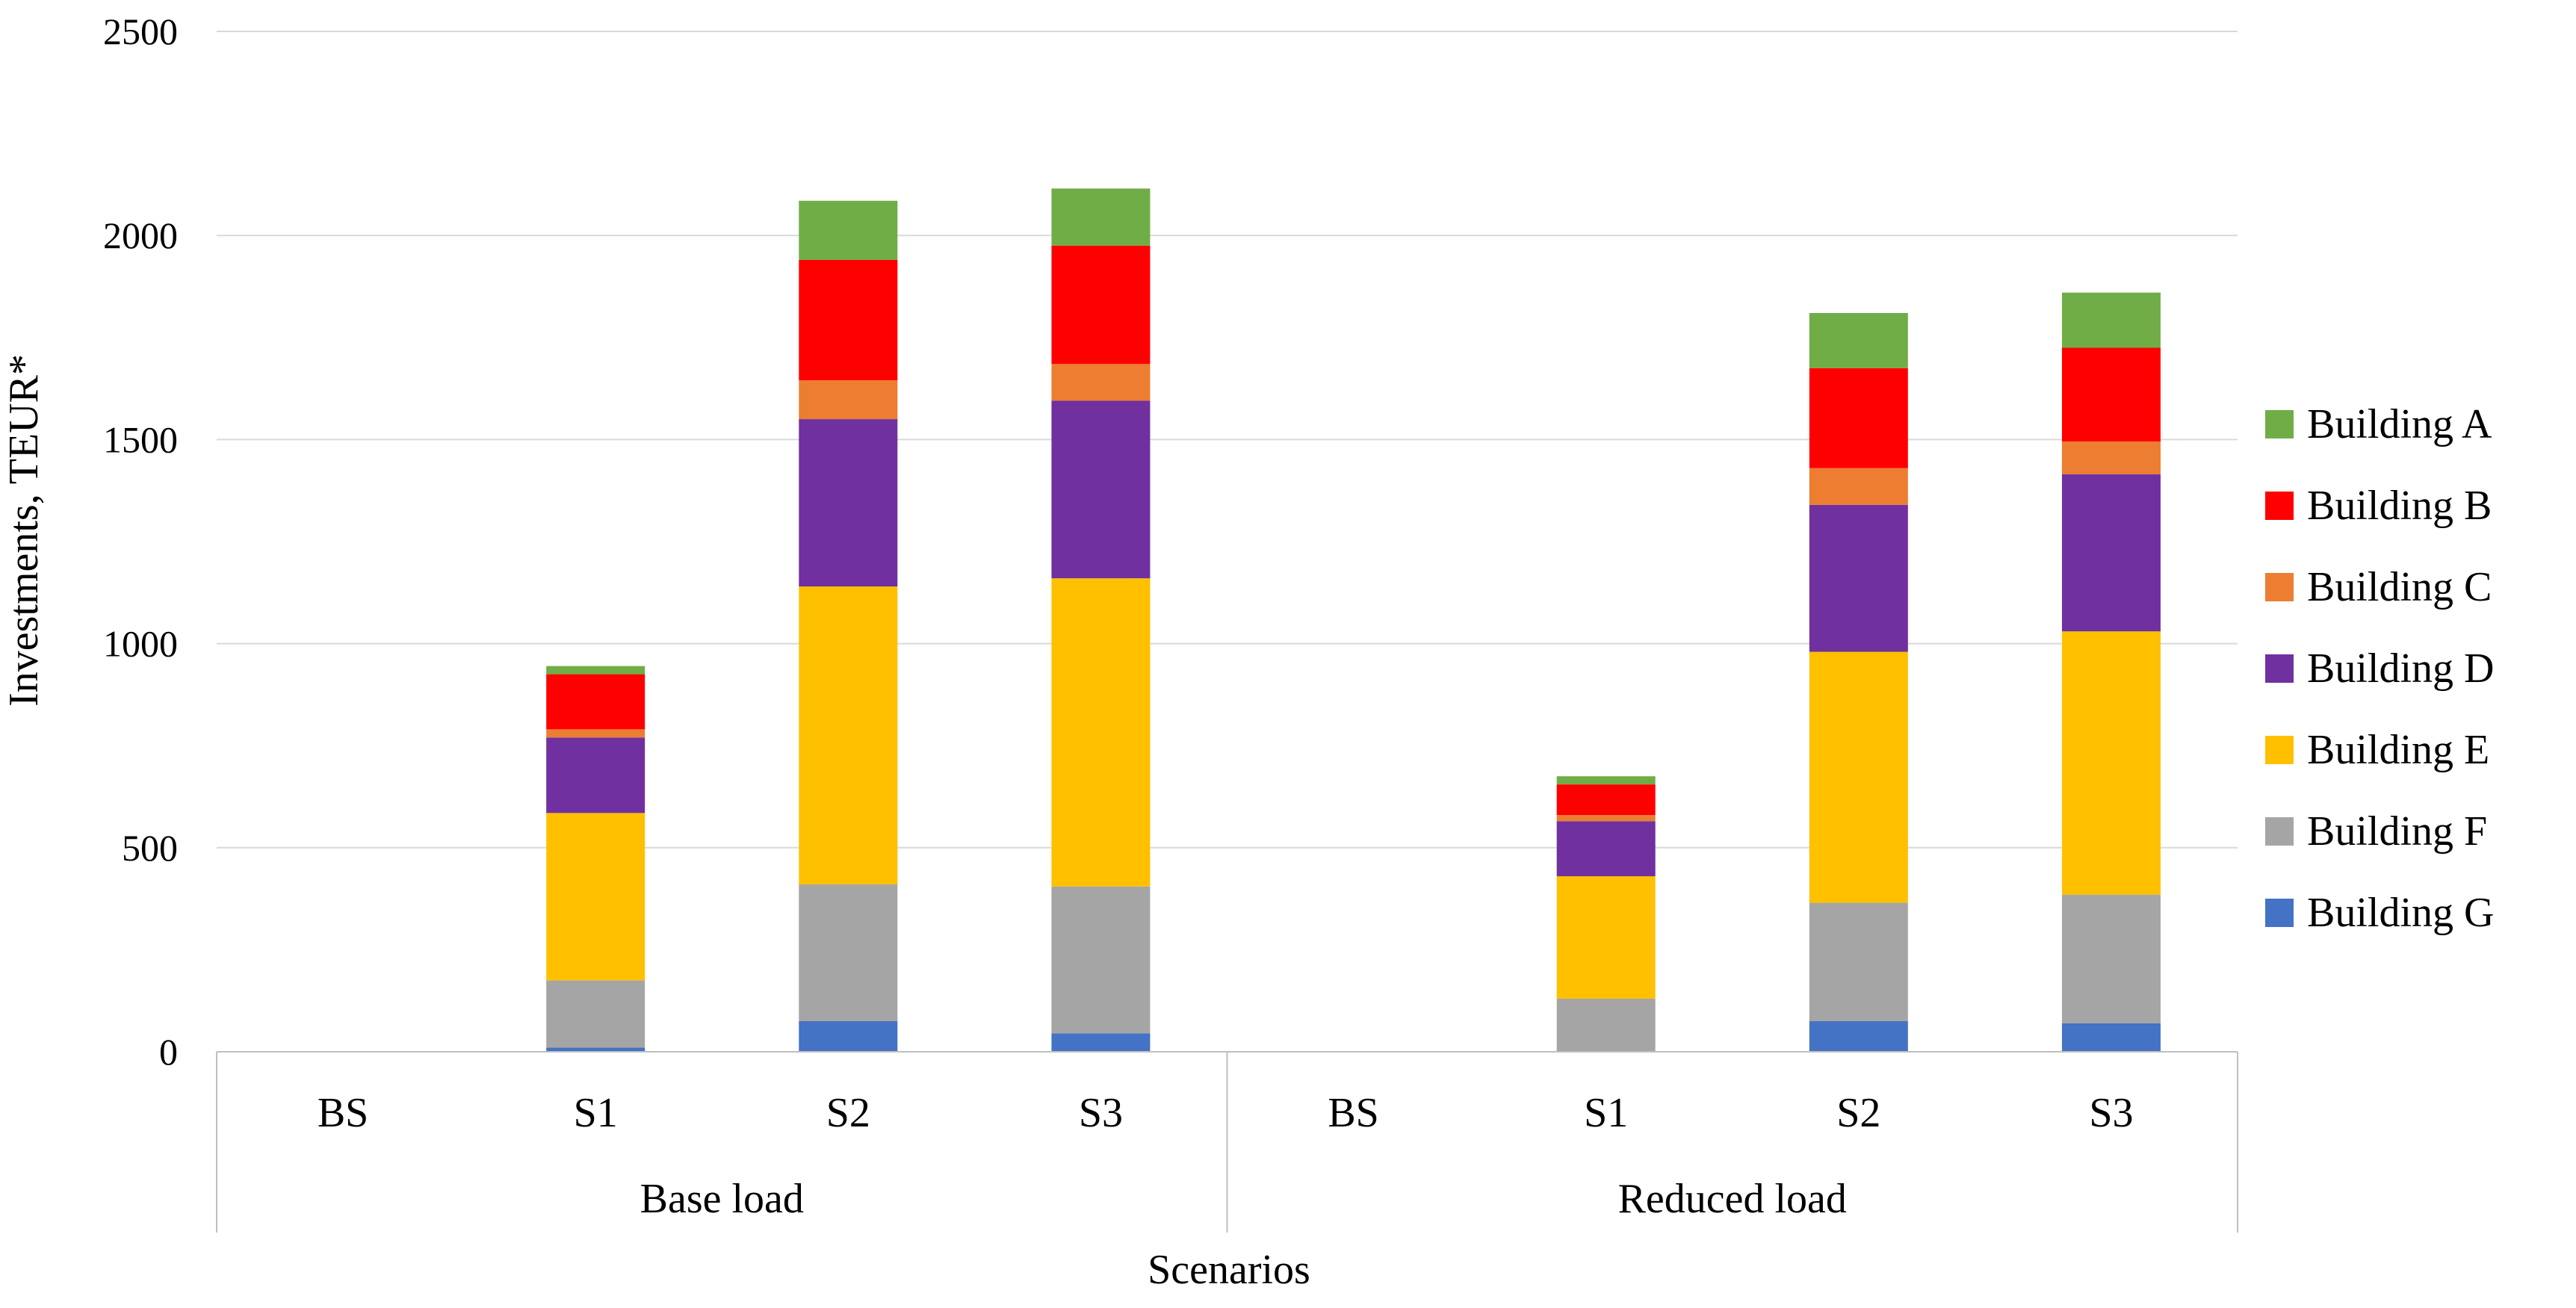 This screenshot has width=2576, height=1308. Describe the element at coordinates (722, 1199) in the screenshot. I see `group-label: Base load` at that location.